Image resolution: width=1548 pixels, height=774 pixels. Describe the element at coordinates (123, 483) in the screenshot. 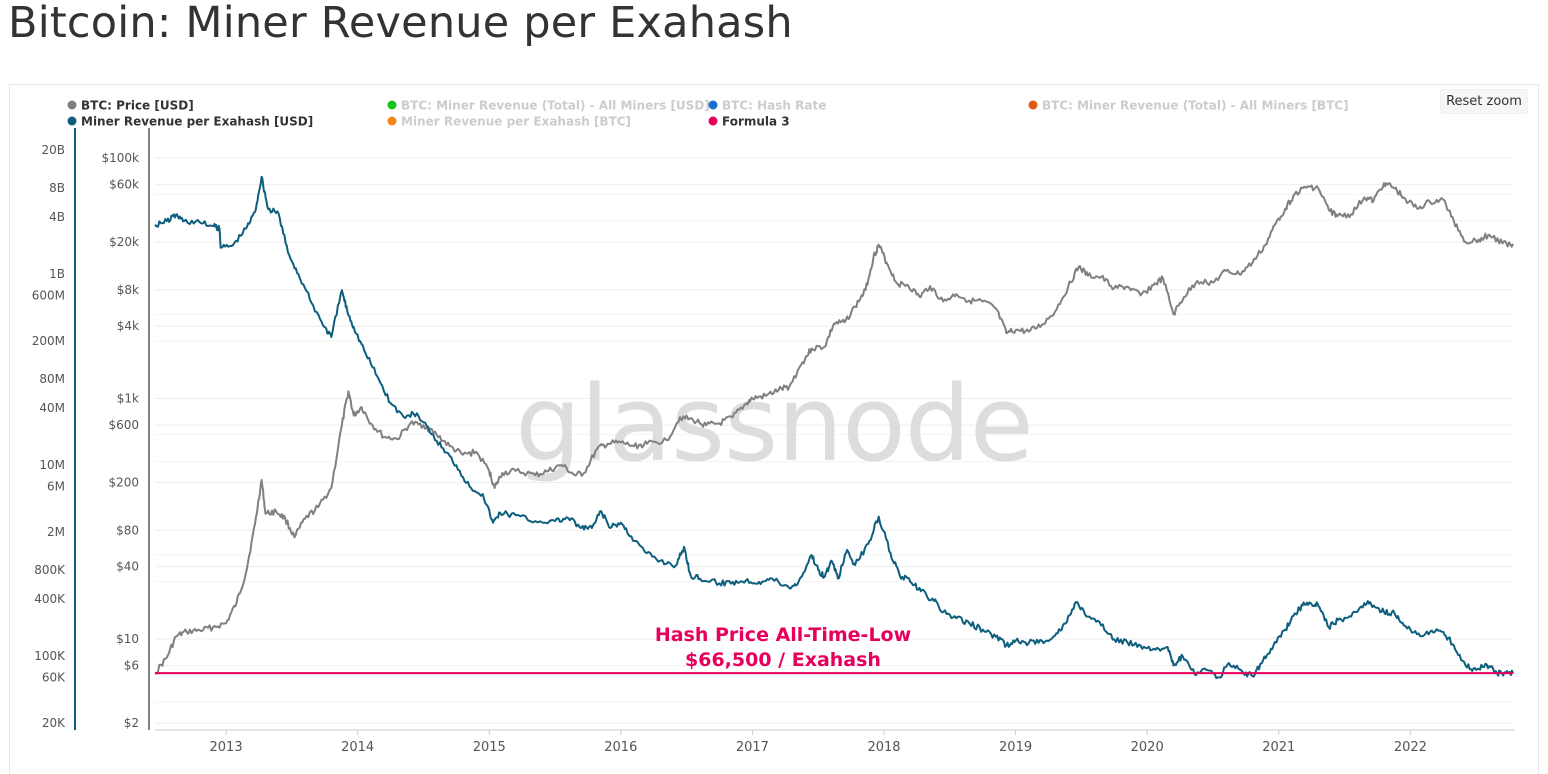

I see `inner-axis-tick-label: $200` at that location.